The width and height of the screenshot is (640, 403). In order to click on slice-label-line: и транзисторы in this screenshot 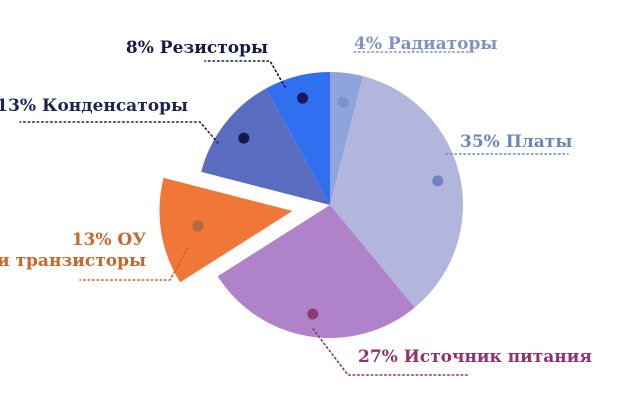, I will do `click(73, 261)`.